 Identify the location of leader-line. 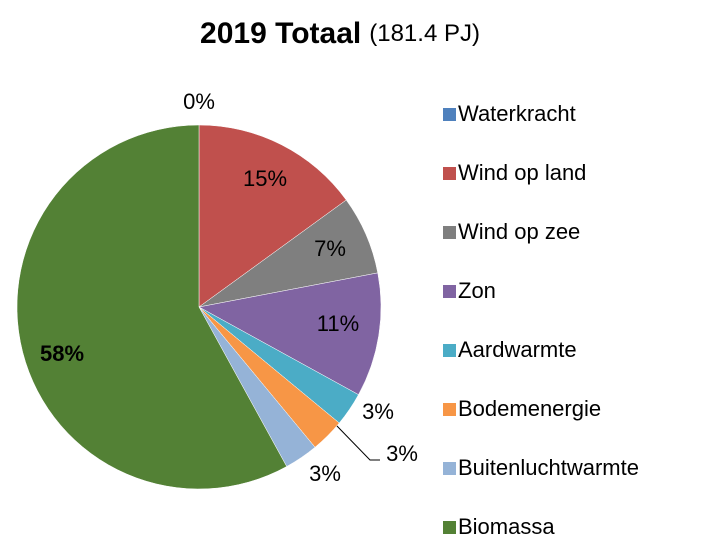
(357, 442).